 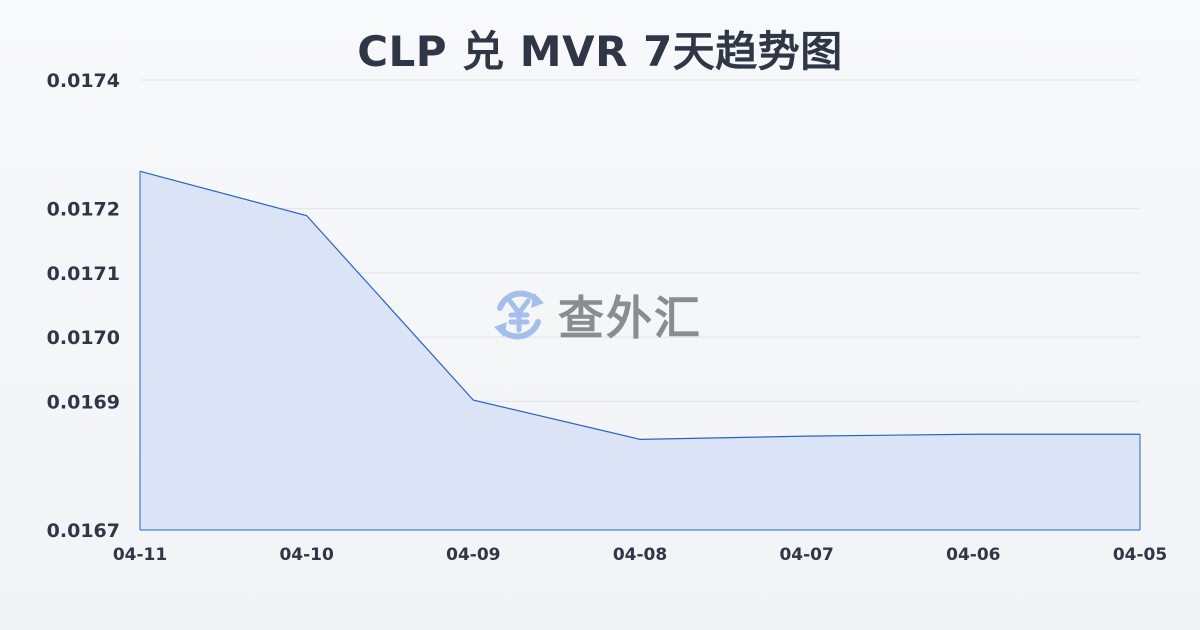 I want to click on y-tick-label: 0.0167, so click(x=83, y=531).